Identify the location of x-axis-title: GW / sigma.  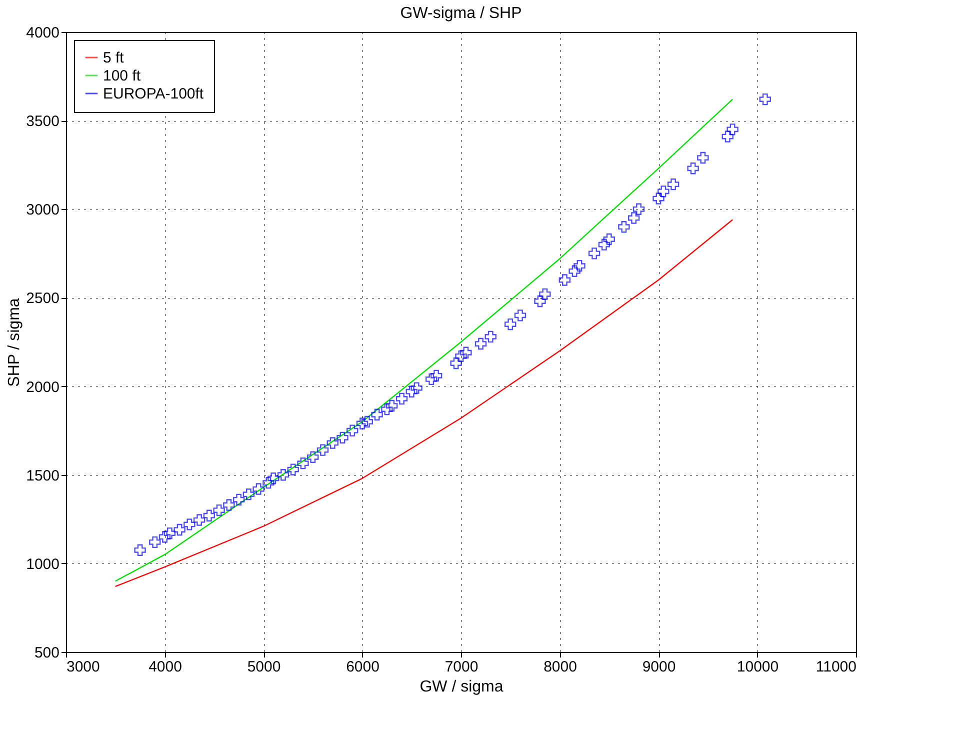
(462, 687).